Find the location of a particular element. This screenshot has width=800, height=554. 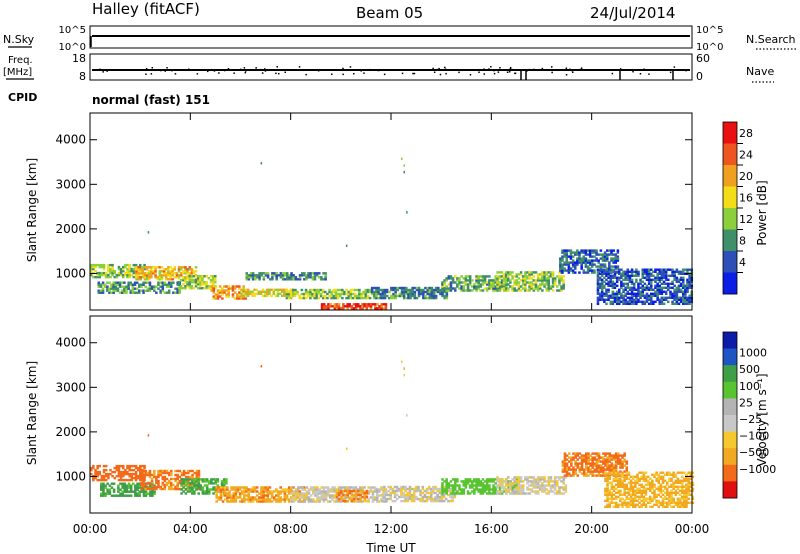

colorbar-tick-label: 24 is located at coordinates (746, 154).